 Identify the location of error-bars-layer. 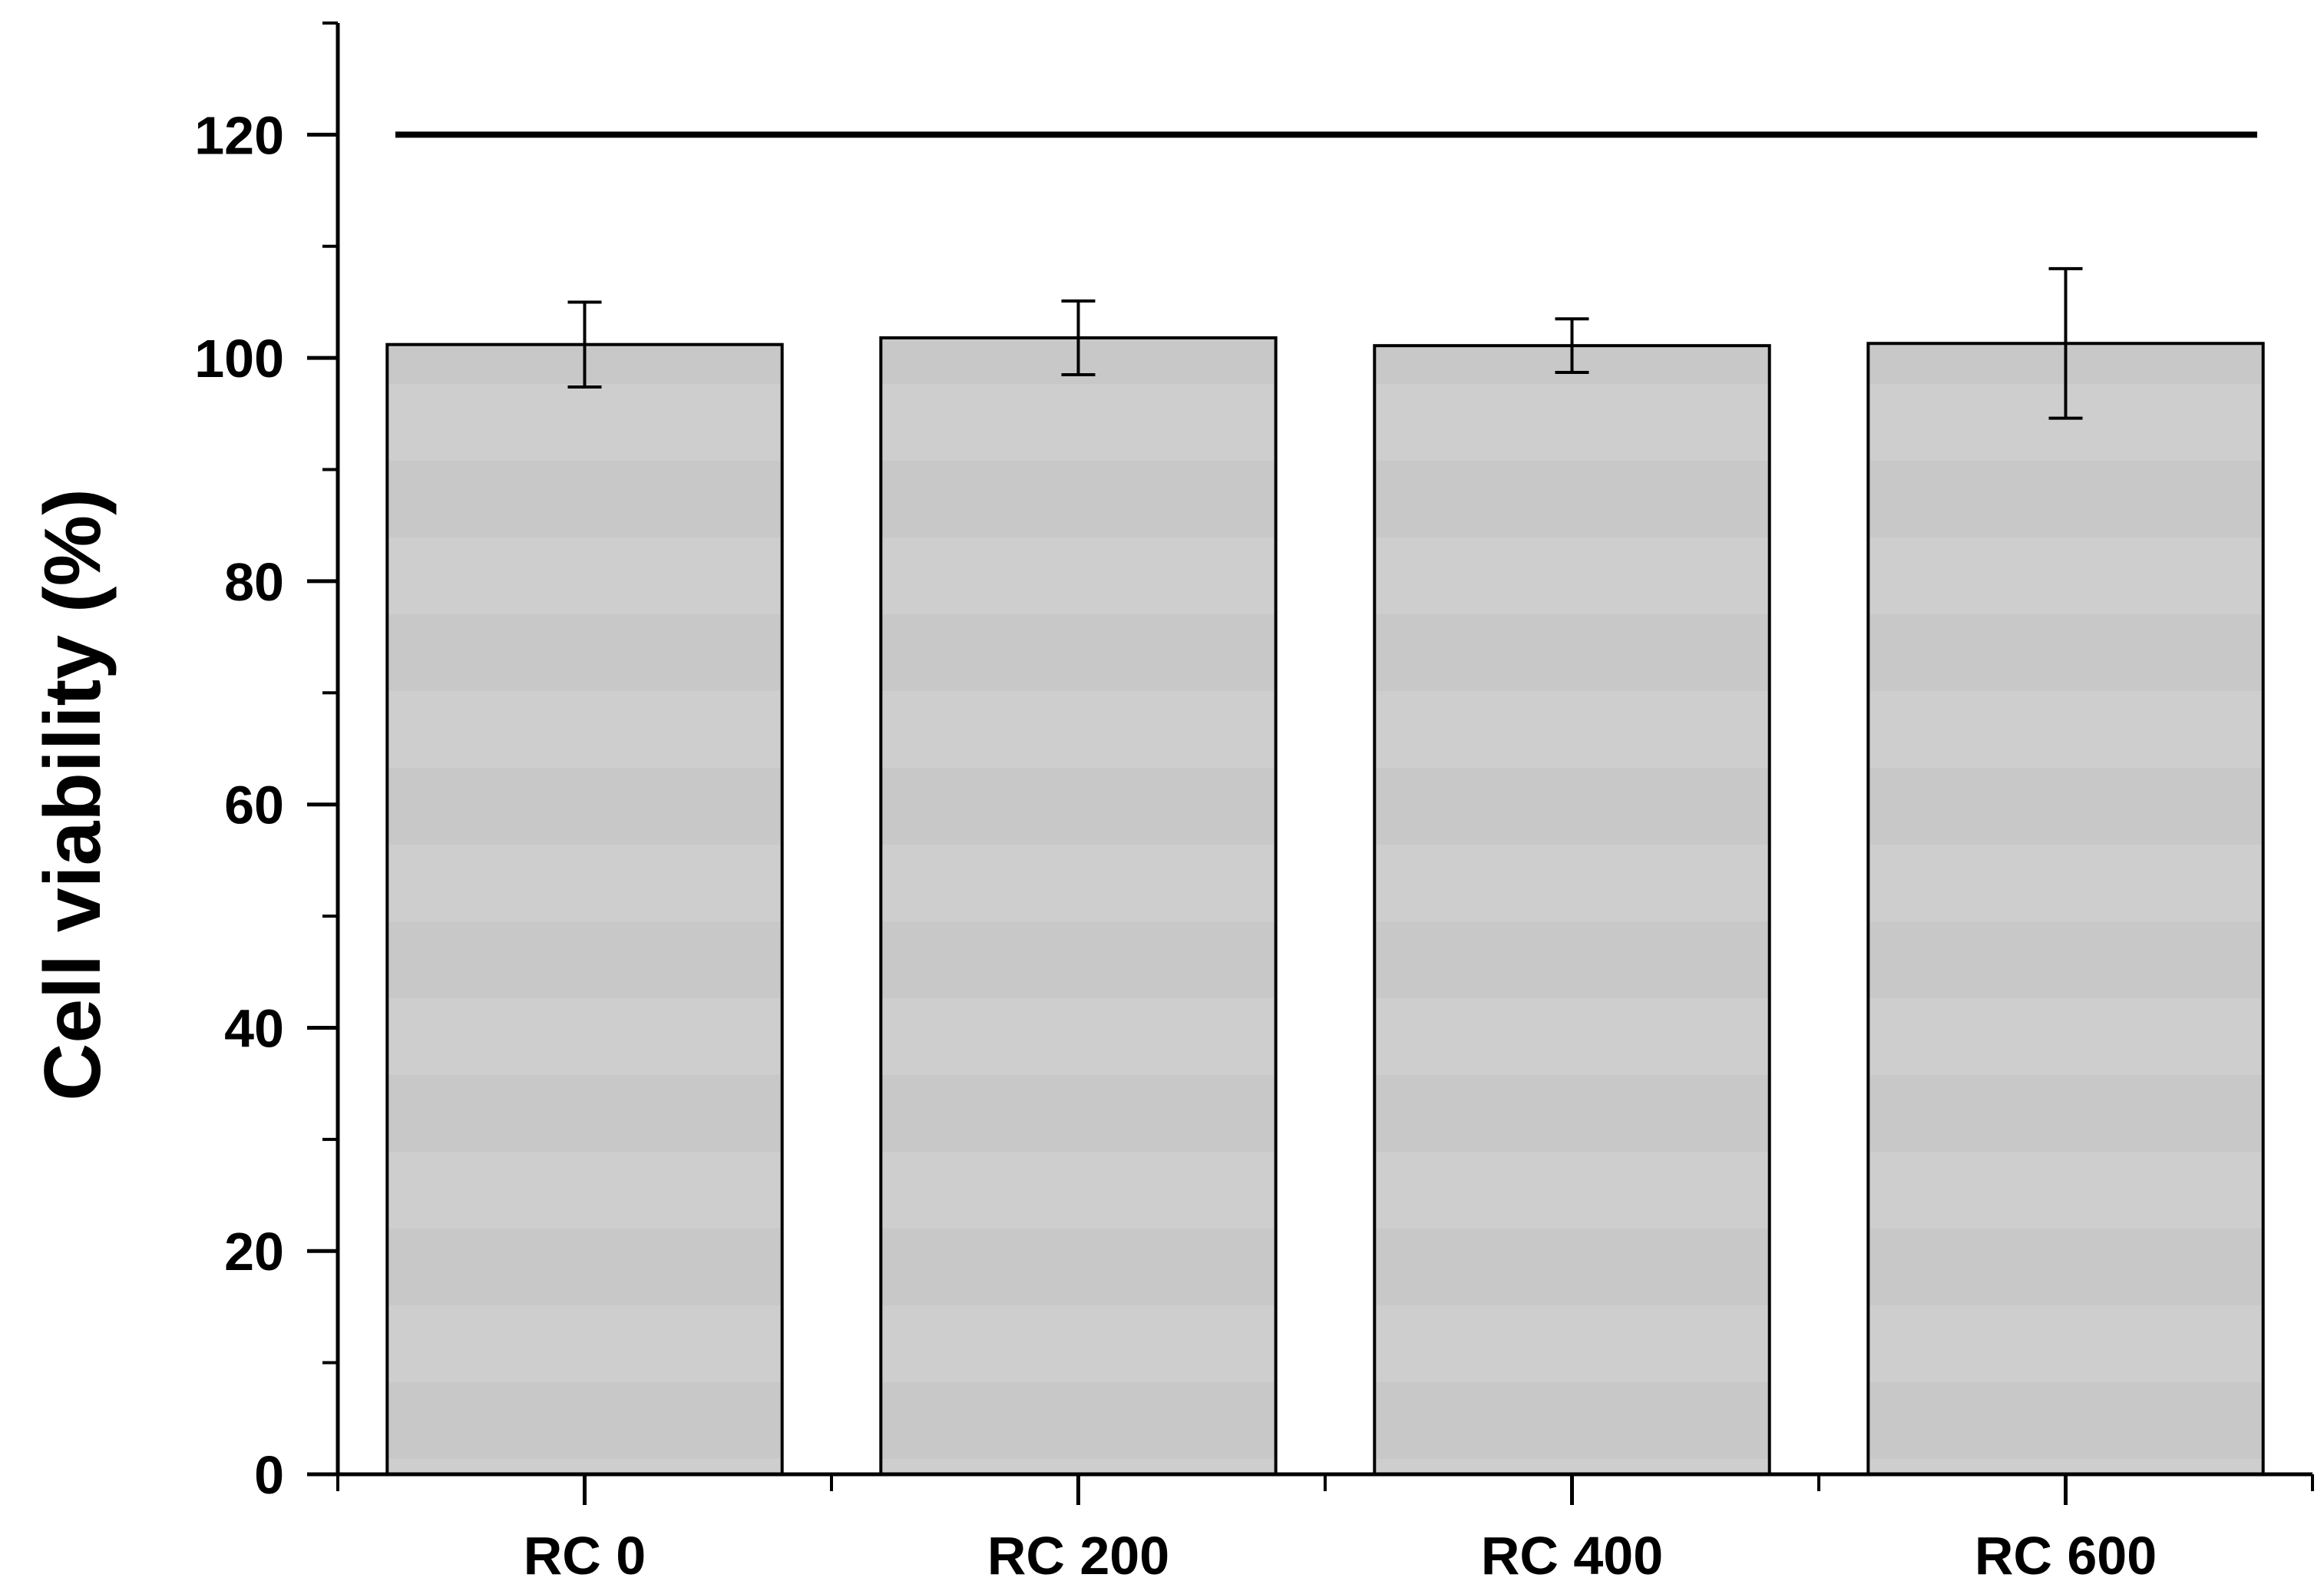
(1325, 343).